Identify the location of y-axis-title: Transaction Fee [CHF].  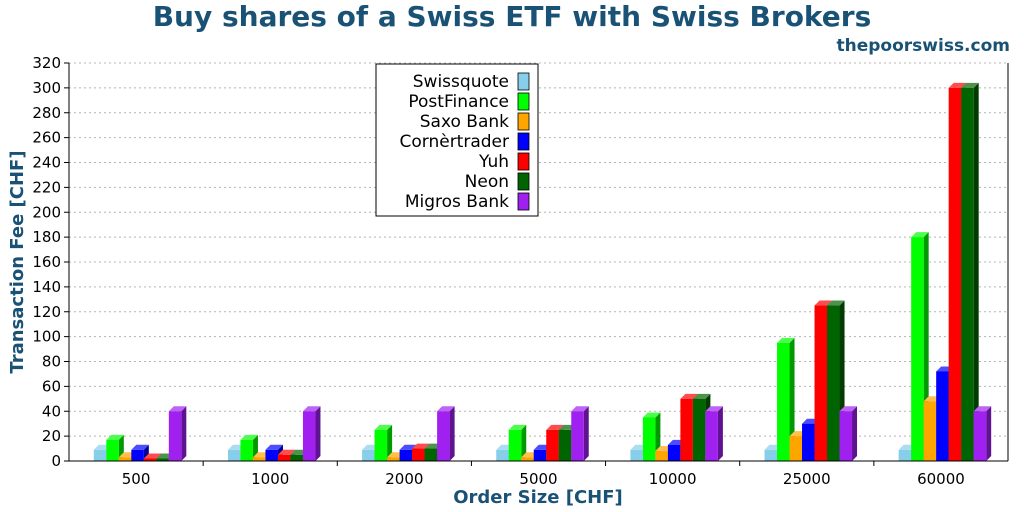
(17, 261).